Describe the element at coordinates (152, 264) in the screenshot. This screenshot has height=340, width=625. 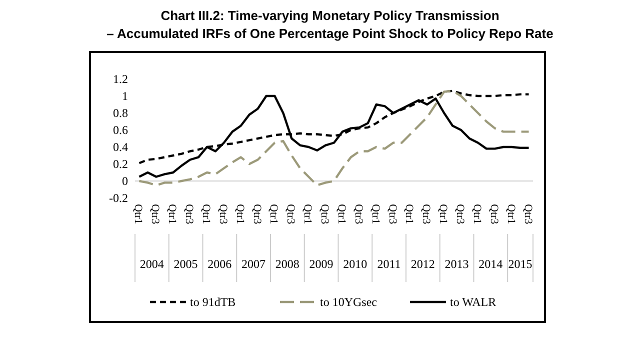
I see `text: 2004` at that location.